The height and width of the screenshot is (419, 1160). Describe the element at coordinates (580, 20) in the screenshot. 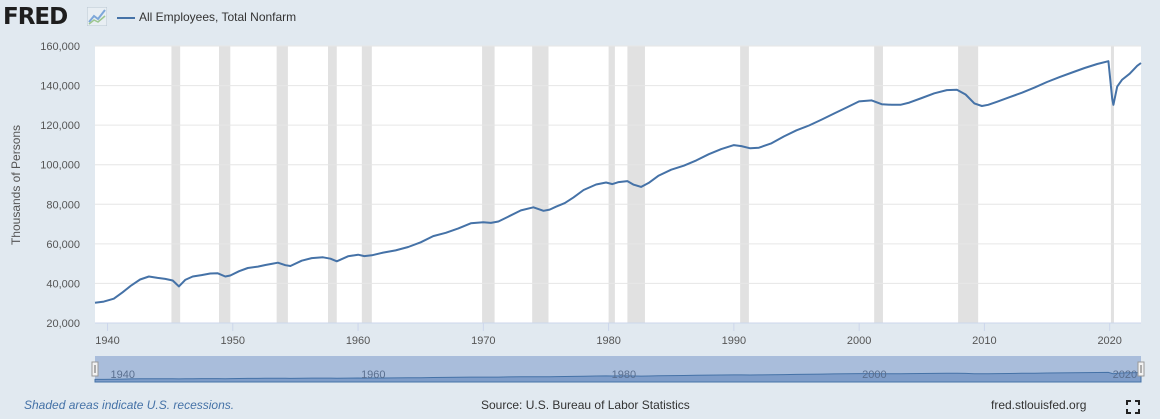

I see `chart-header: FRED All Employees, Total Nonfarm` at that location.